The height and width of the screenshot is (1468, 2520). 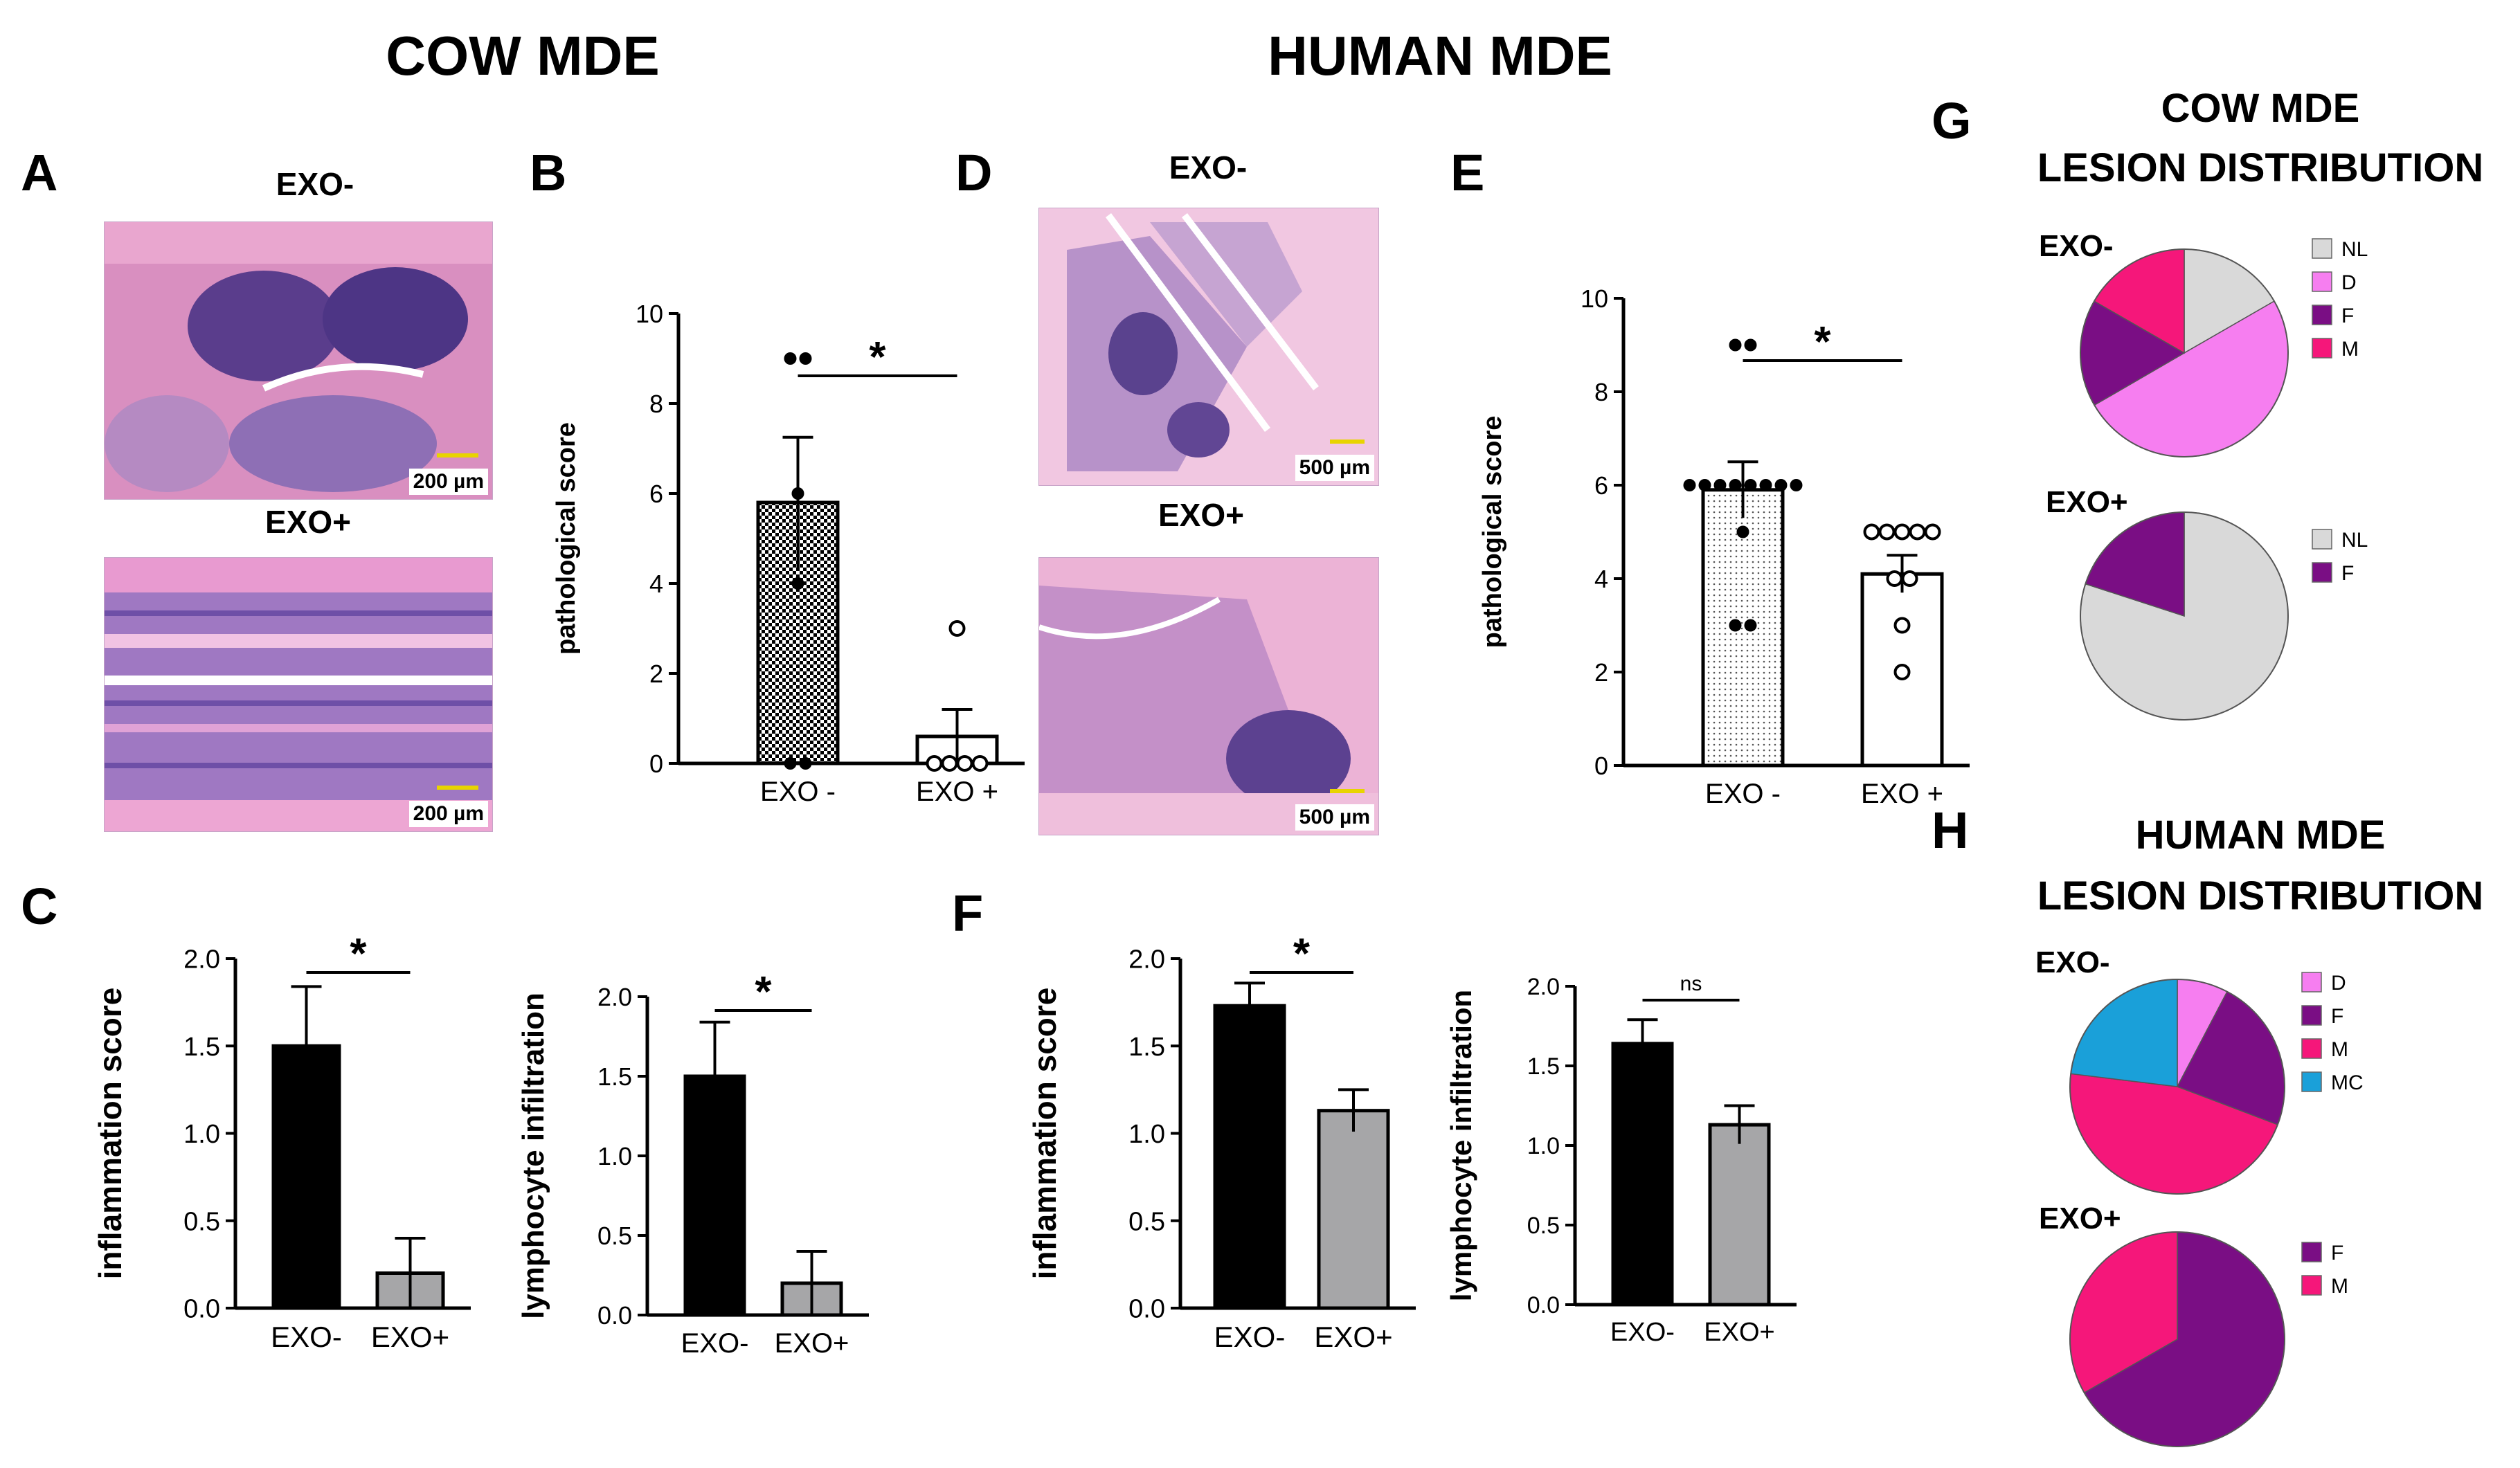 I want to click on scale-label-cow-exo-neg: 200 µm, so click(x=448, y=482).